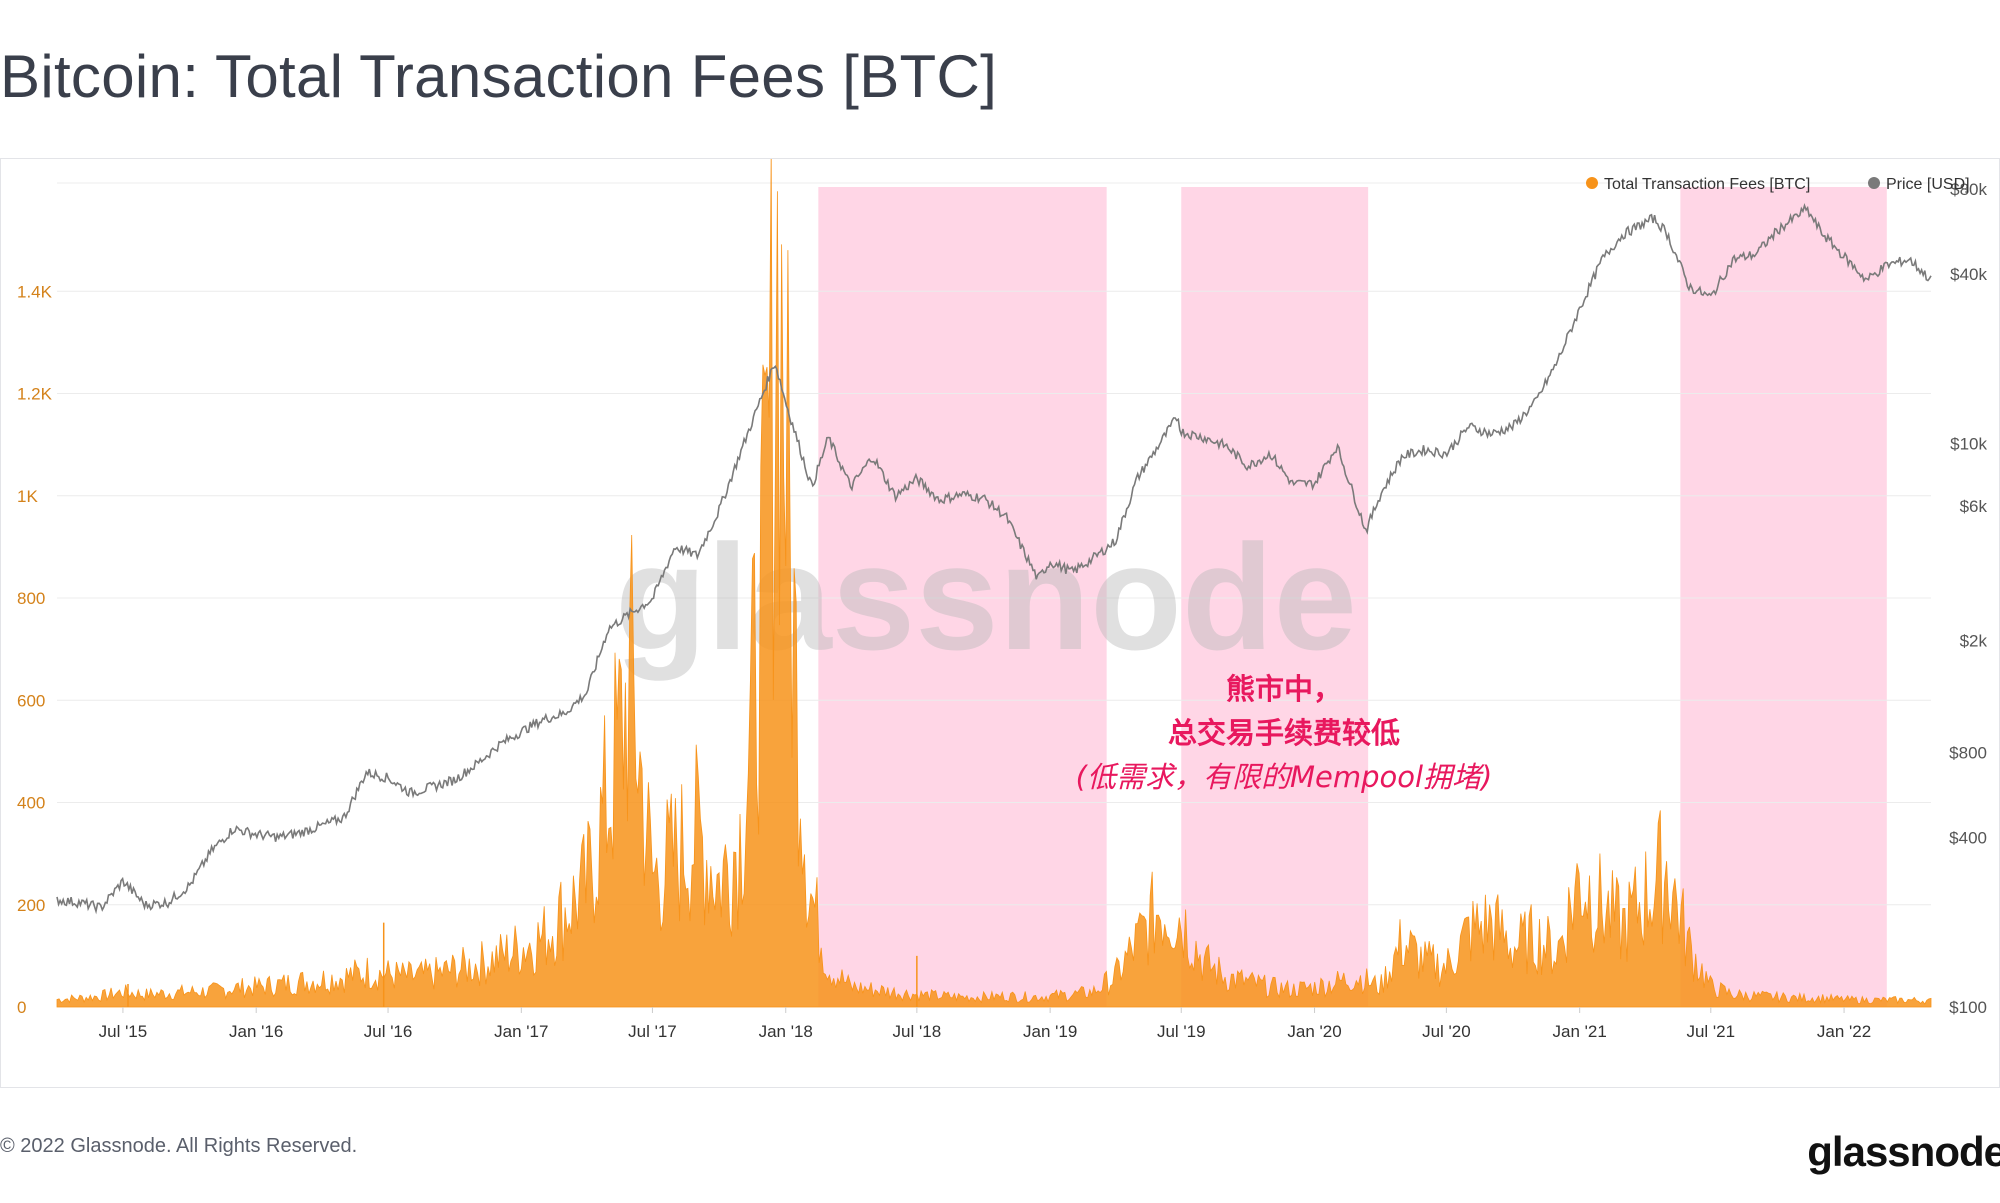 The width and height of the screenshot is (2000, 1203). Describe the element at coordinates (388, 1031) in the screenshot. I see `x-axis-tick-label: Jul '16` at that location.